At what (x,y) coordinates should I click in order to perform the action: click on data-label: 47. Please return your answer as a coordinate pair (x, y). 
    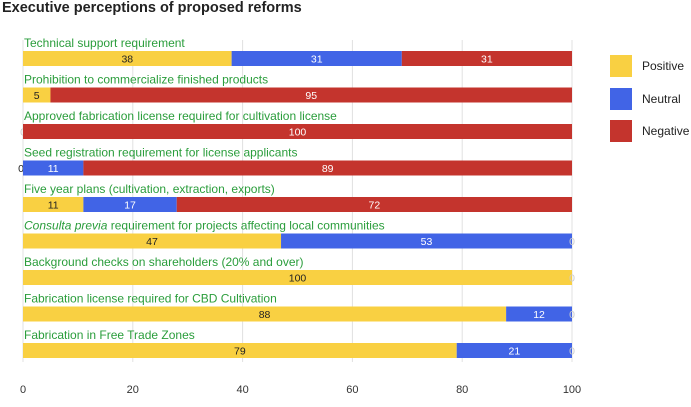
    Looking at the image, I should click on (152, 242).